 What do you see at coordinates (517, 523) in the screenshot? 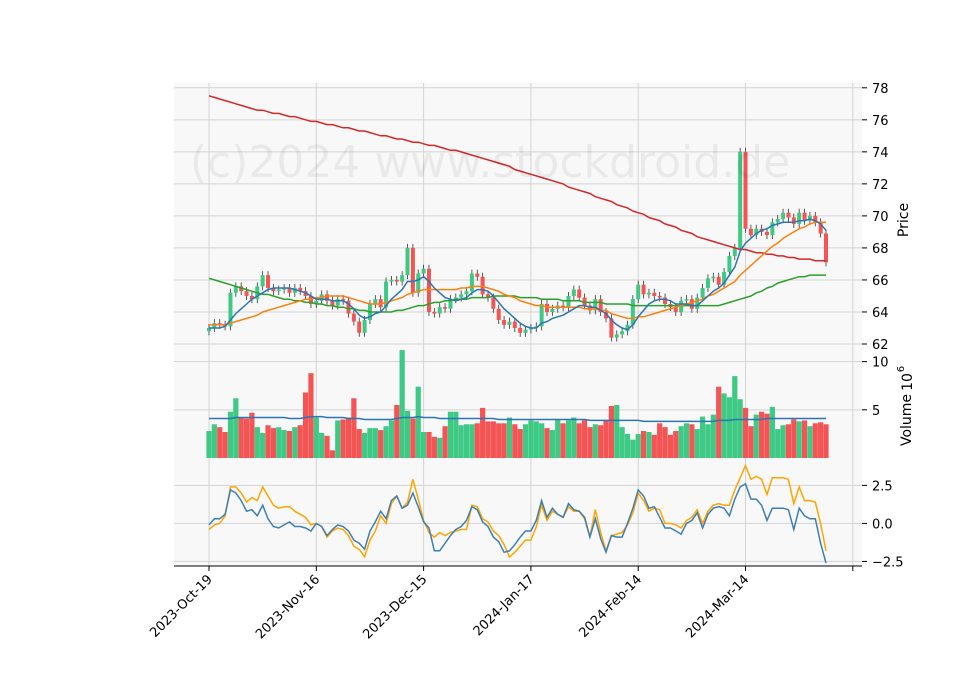
I see `oscillator-line-a` at bounding box center [517, 523].